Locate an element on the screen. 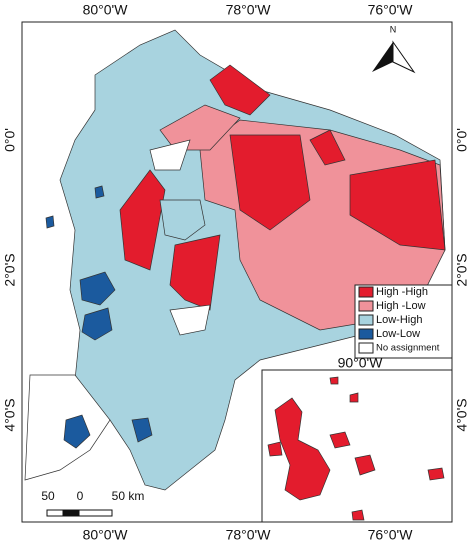  left-label: 4°0'S is located at coordinates (10, 414).